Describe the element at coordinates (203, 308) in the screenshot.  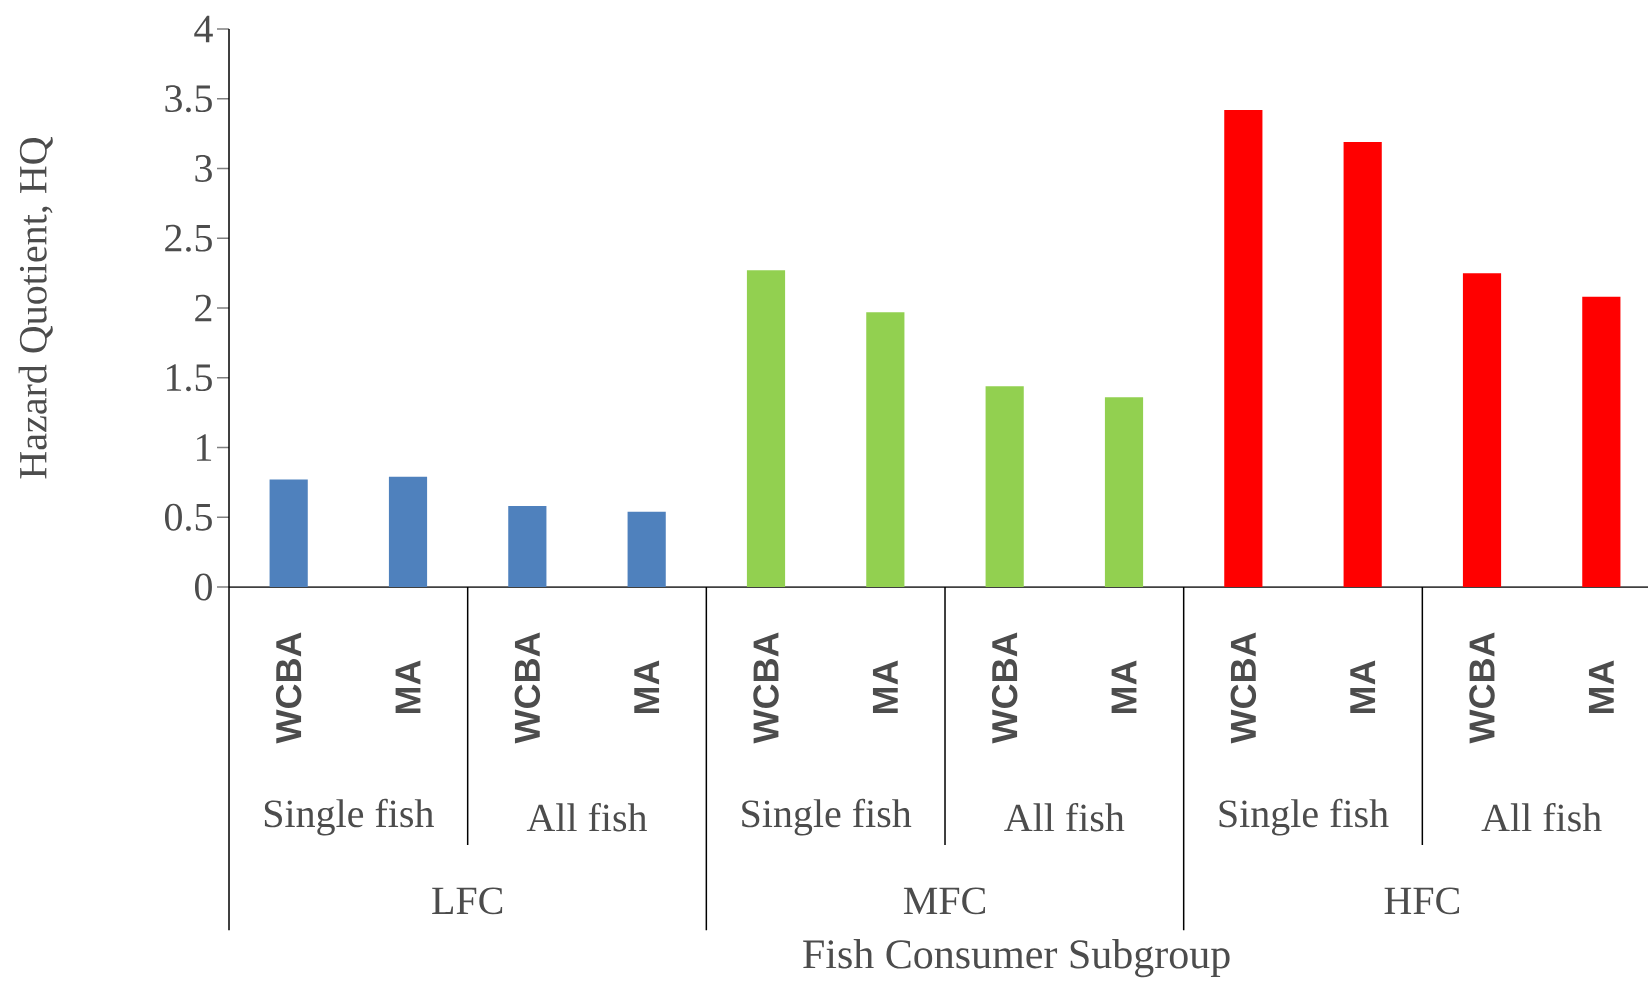
I see `y-tick-label: 2` at that location.